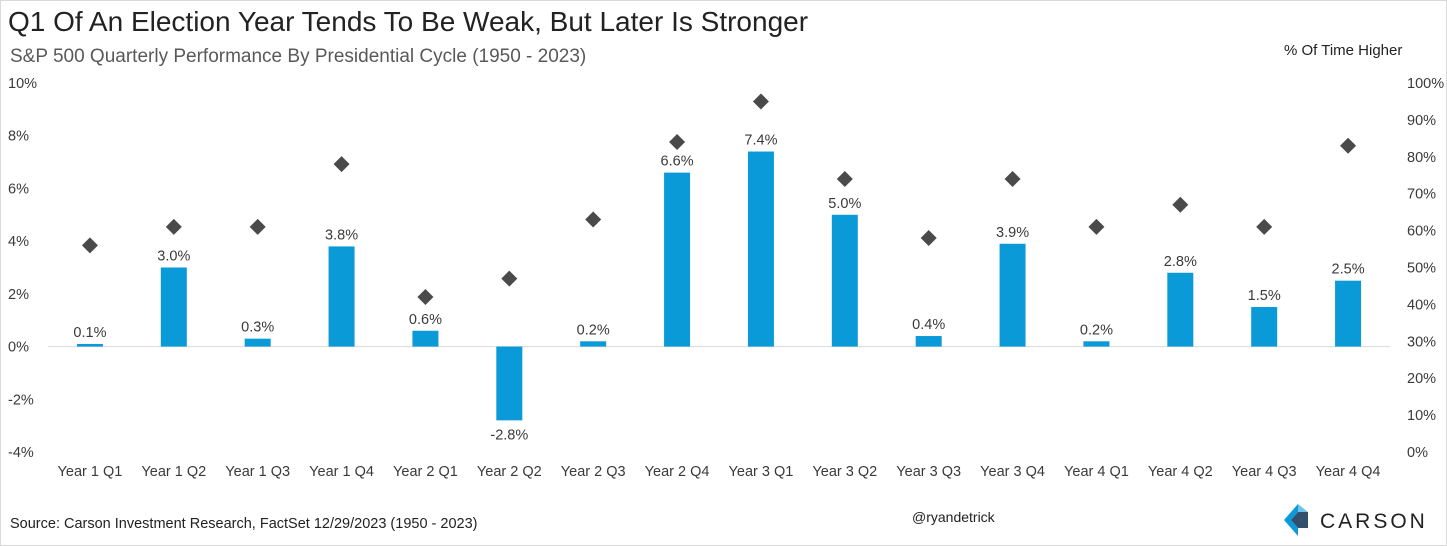  Describe the element at coordinates (1374, 521) in the screenshot. I see `carson-logo-text: CARSON` at that location.